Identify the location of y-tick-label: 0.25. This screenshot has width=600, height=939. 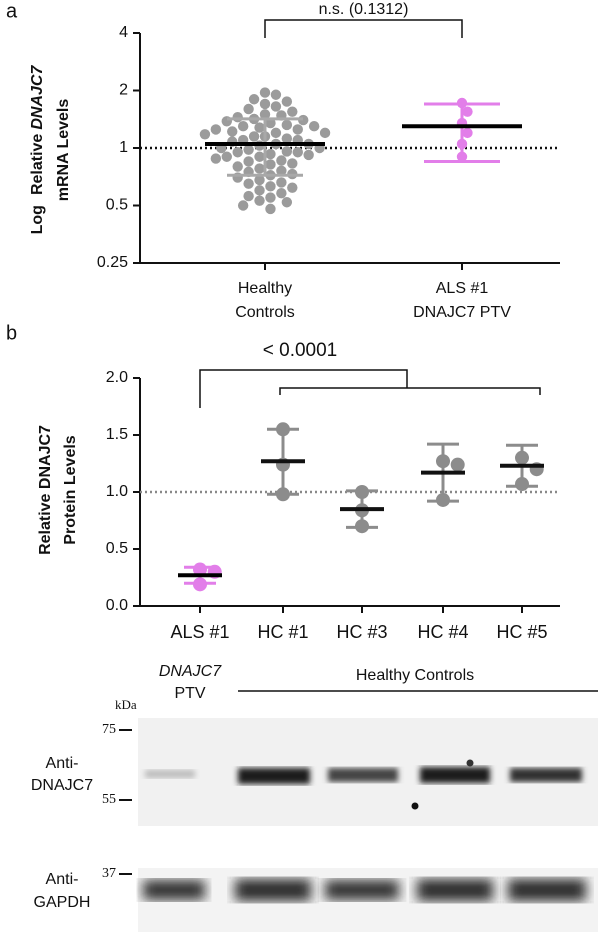
(112, 262).